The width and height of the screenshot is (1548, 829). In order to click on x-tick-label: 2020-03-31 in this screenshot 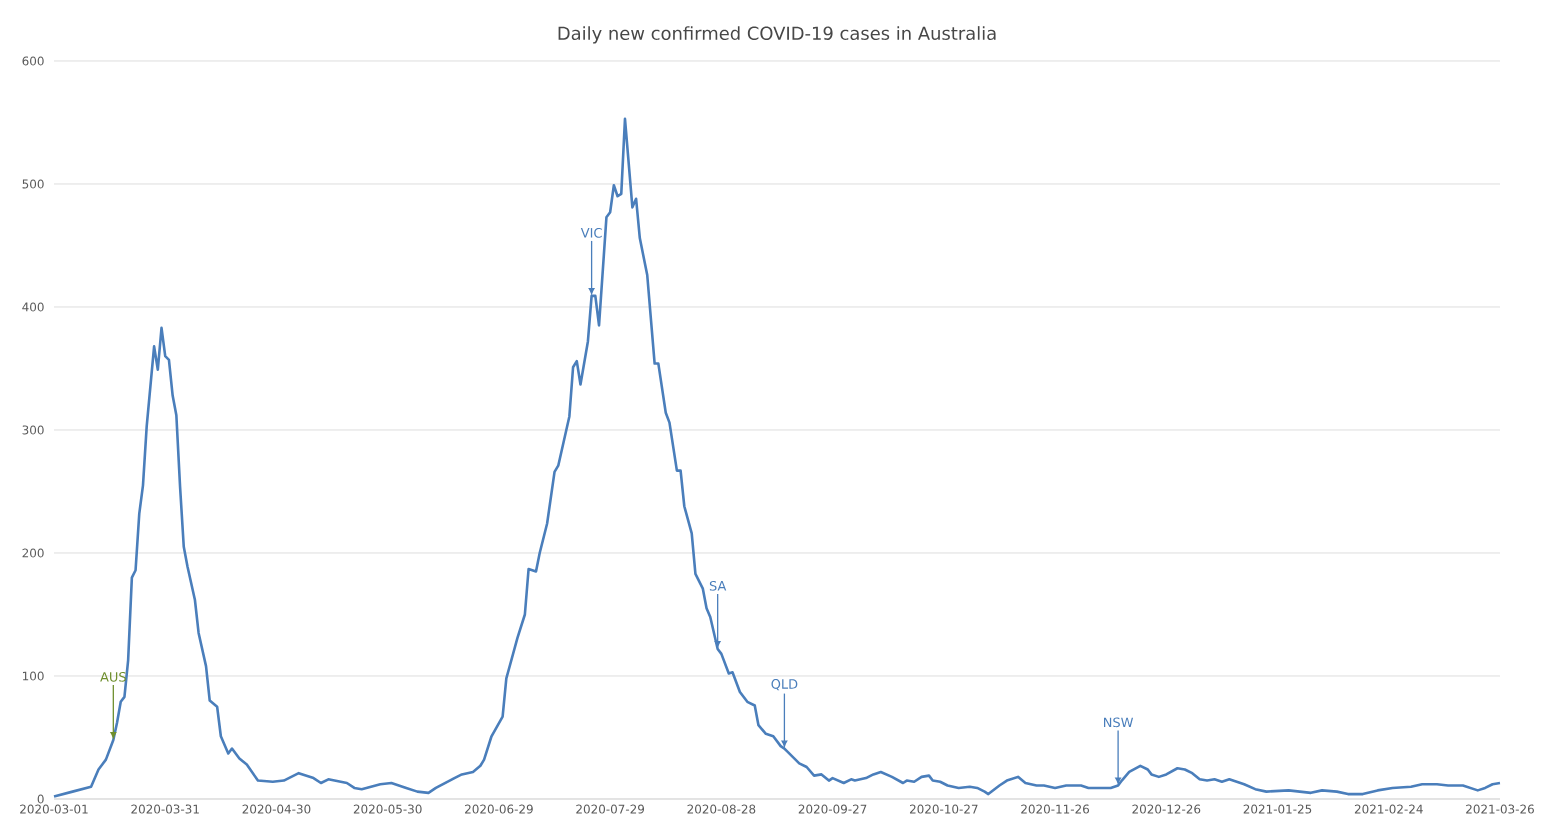, I will do `click(165, 809)`.